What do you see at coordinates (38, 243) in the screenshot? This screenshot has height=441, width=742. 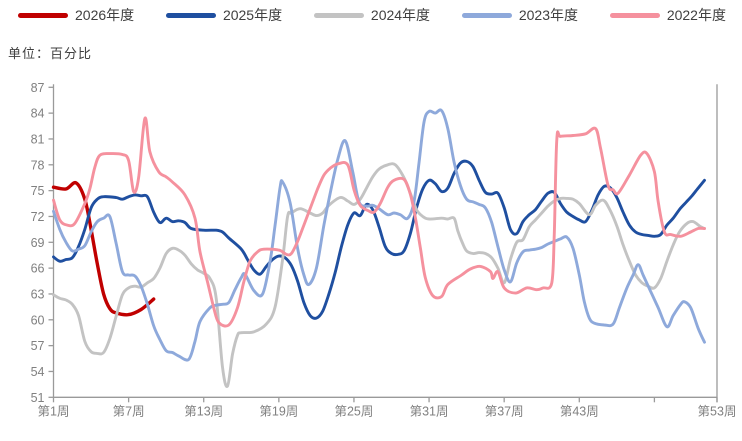 I see `y-tick-label: 69` at bounding box center [38, 243].